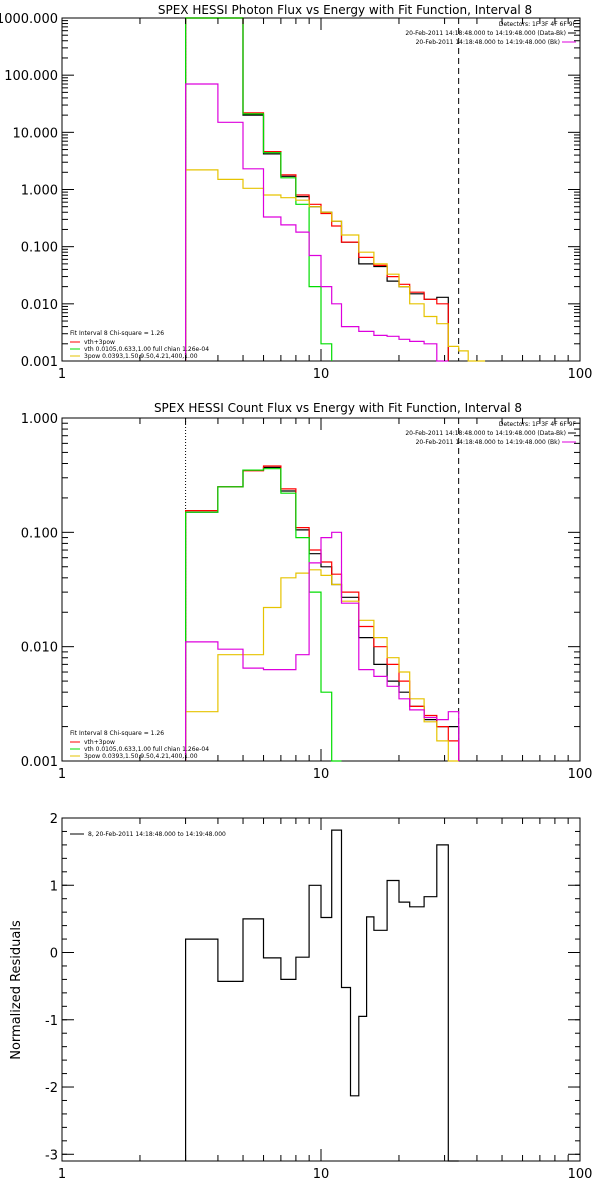 Image resolution: width=600 pixels, height=1200 pixels. I want to click on y-tick-label: 100.000, so click(31, 76).